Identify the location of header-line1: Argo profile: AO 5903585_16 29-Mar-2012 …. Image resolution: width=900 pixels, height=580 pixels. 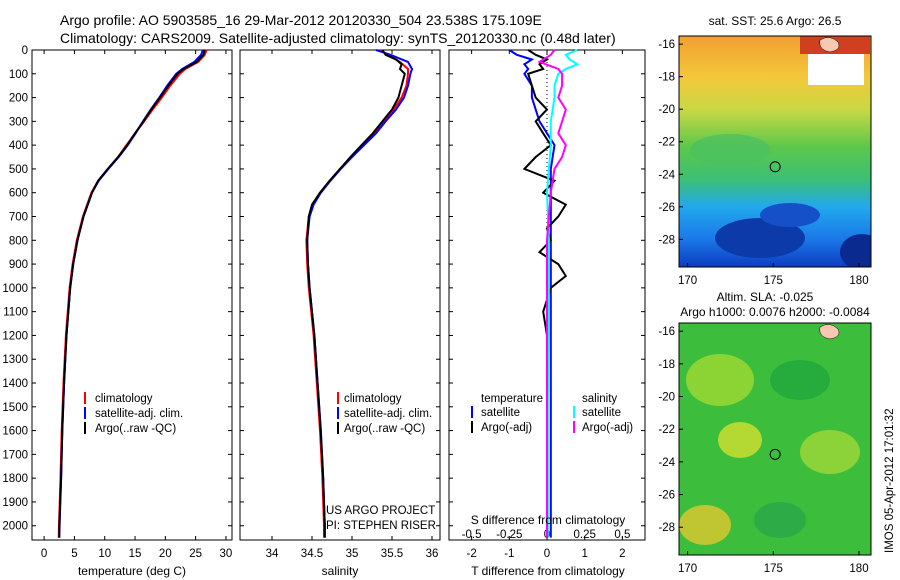
(301, 20).